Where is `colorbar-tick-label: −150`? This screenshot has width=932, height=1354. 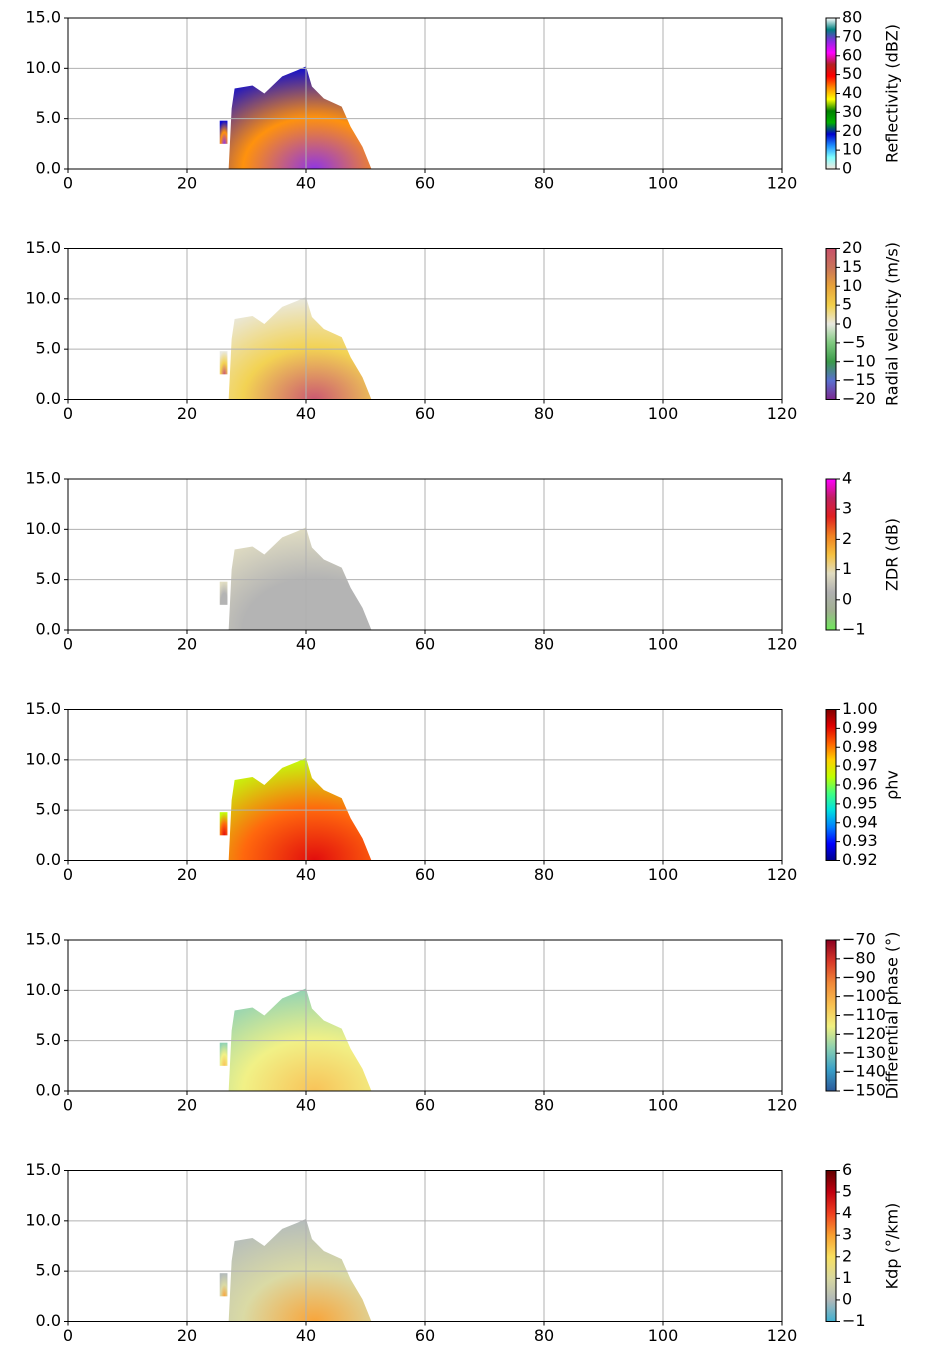
colorbar-tick-label: −150 is located at coordinates (864, 1090).